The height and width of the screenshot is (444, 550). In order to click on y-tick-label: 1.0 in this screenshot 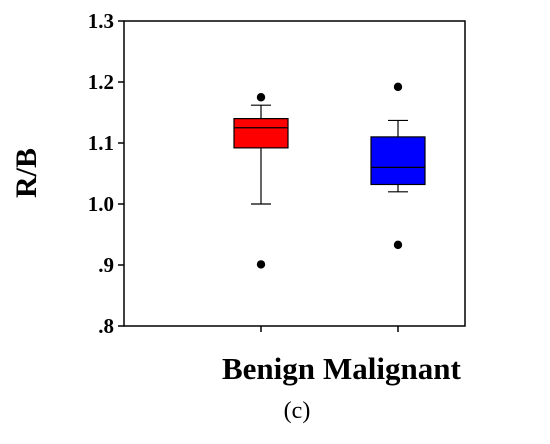, I will do `click(101, 204)`.